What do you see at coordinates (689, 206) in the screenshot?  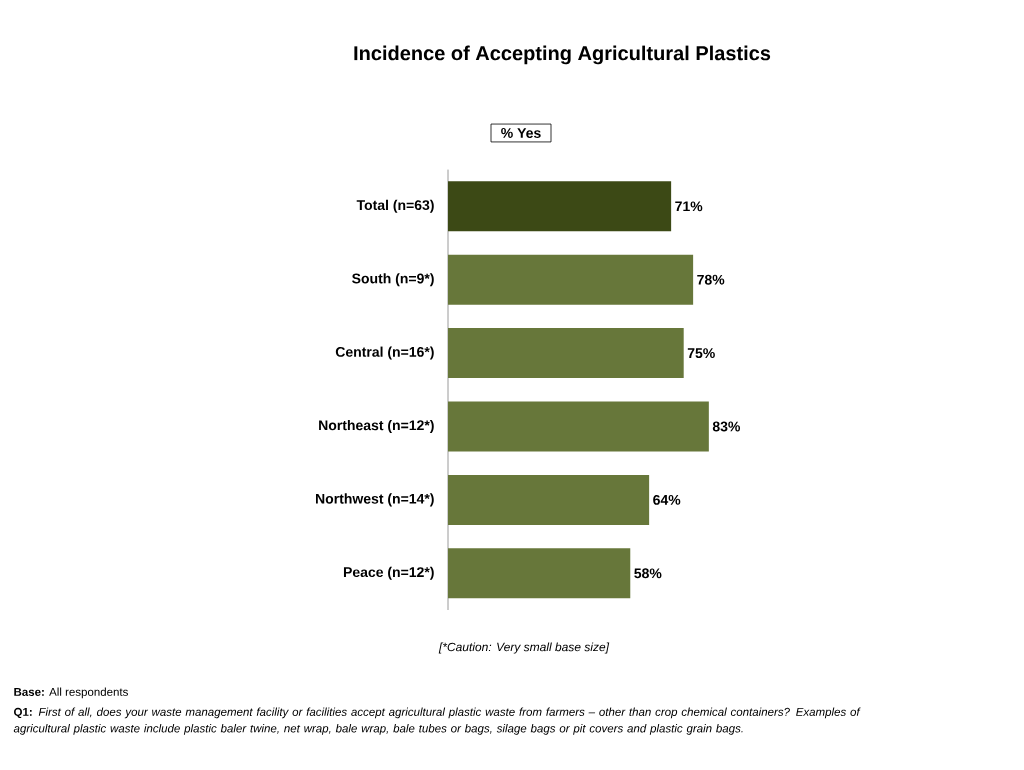 I see `data-label: 71%` at bounding box center [689, 206].